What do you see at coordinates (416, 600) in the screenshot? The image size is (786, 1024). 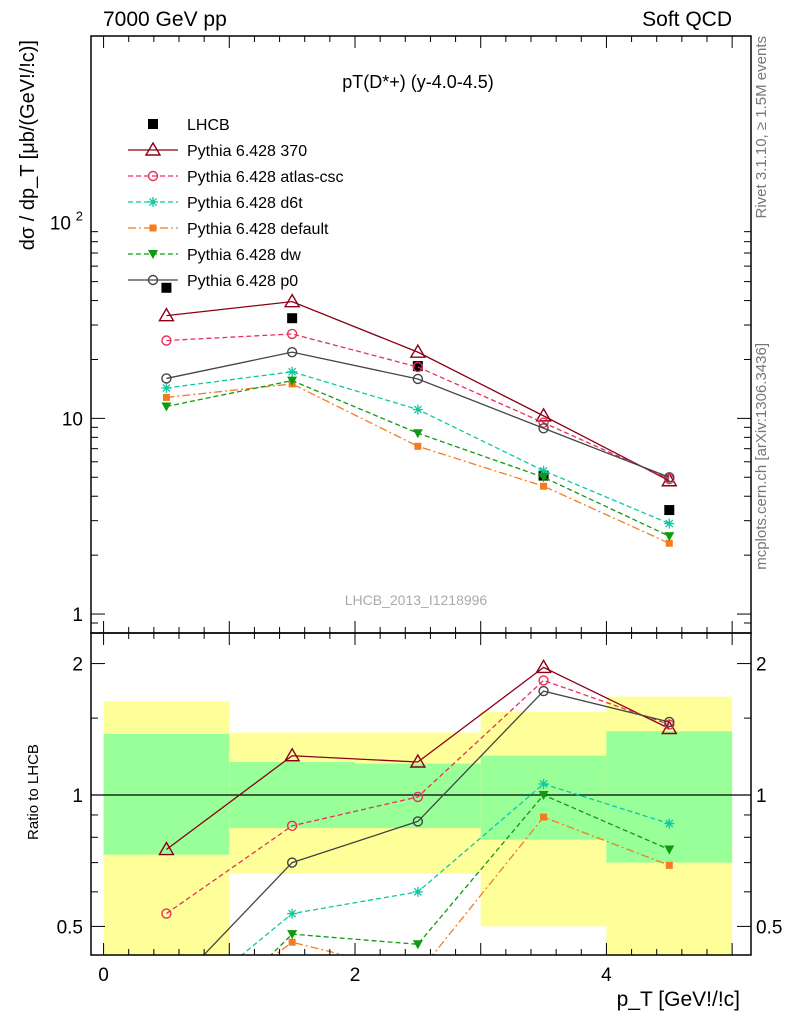 I see `analysis-watermark: LHCB_2013_I1218996` at bounding box center [416, 600].